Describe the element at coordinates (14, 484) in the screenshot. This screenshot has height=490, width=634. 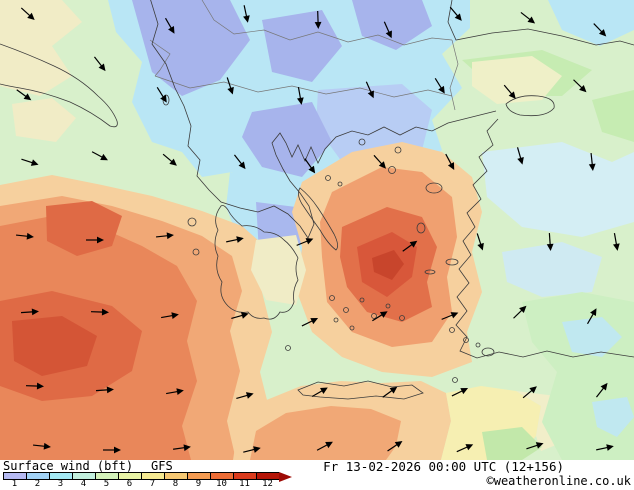
I see `scale-value-label: 1` at that location.